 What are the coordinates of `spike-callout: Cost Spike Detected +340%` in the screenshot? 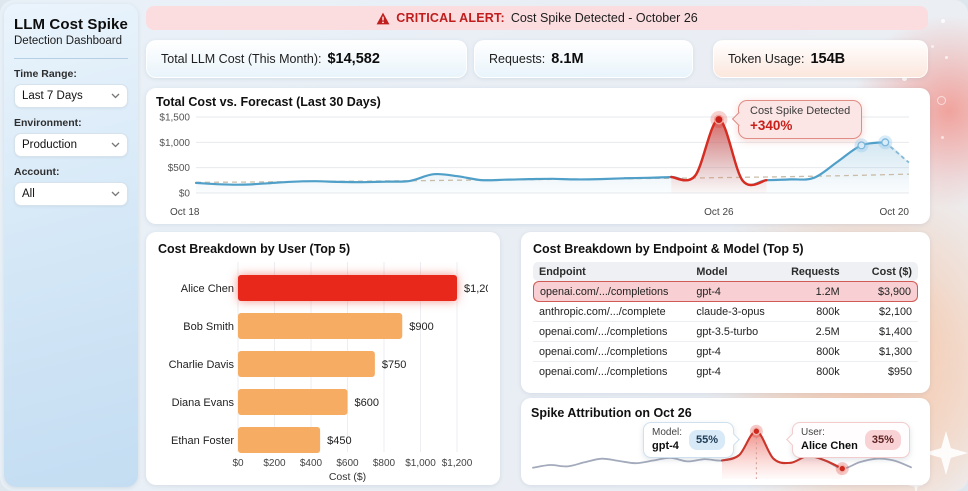 It's located at (800, 119).